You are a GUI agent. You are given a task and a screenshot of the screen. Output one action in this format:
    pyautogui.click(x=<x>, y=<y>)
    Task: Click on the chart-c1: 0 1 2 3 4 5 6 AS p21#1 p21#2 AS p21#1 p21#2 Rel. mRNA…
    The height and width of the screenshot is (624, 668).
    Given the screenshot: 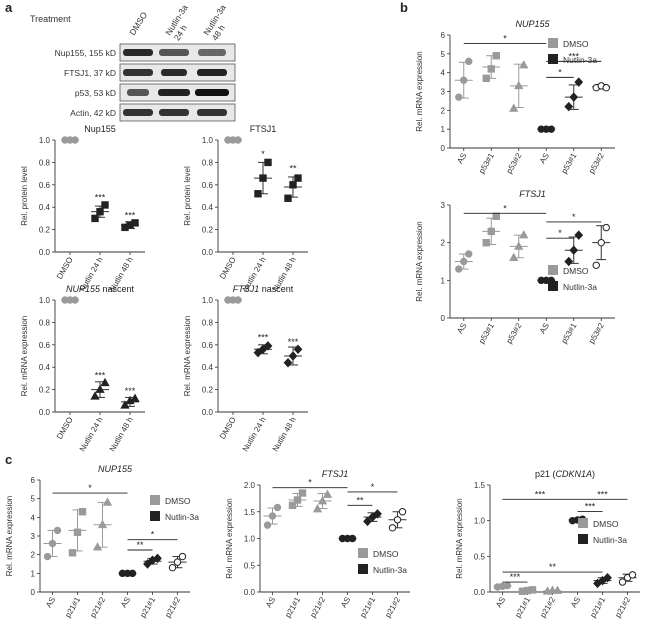 What is the action you would take?
    pyautogui.click(x=102, y=541)
    